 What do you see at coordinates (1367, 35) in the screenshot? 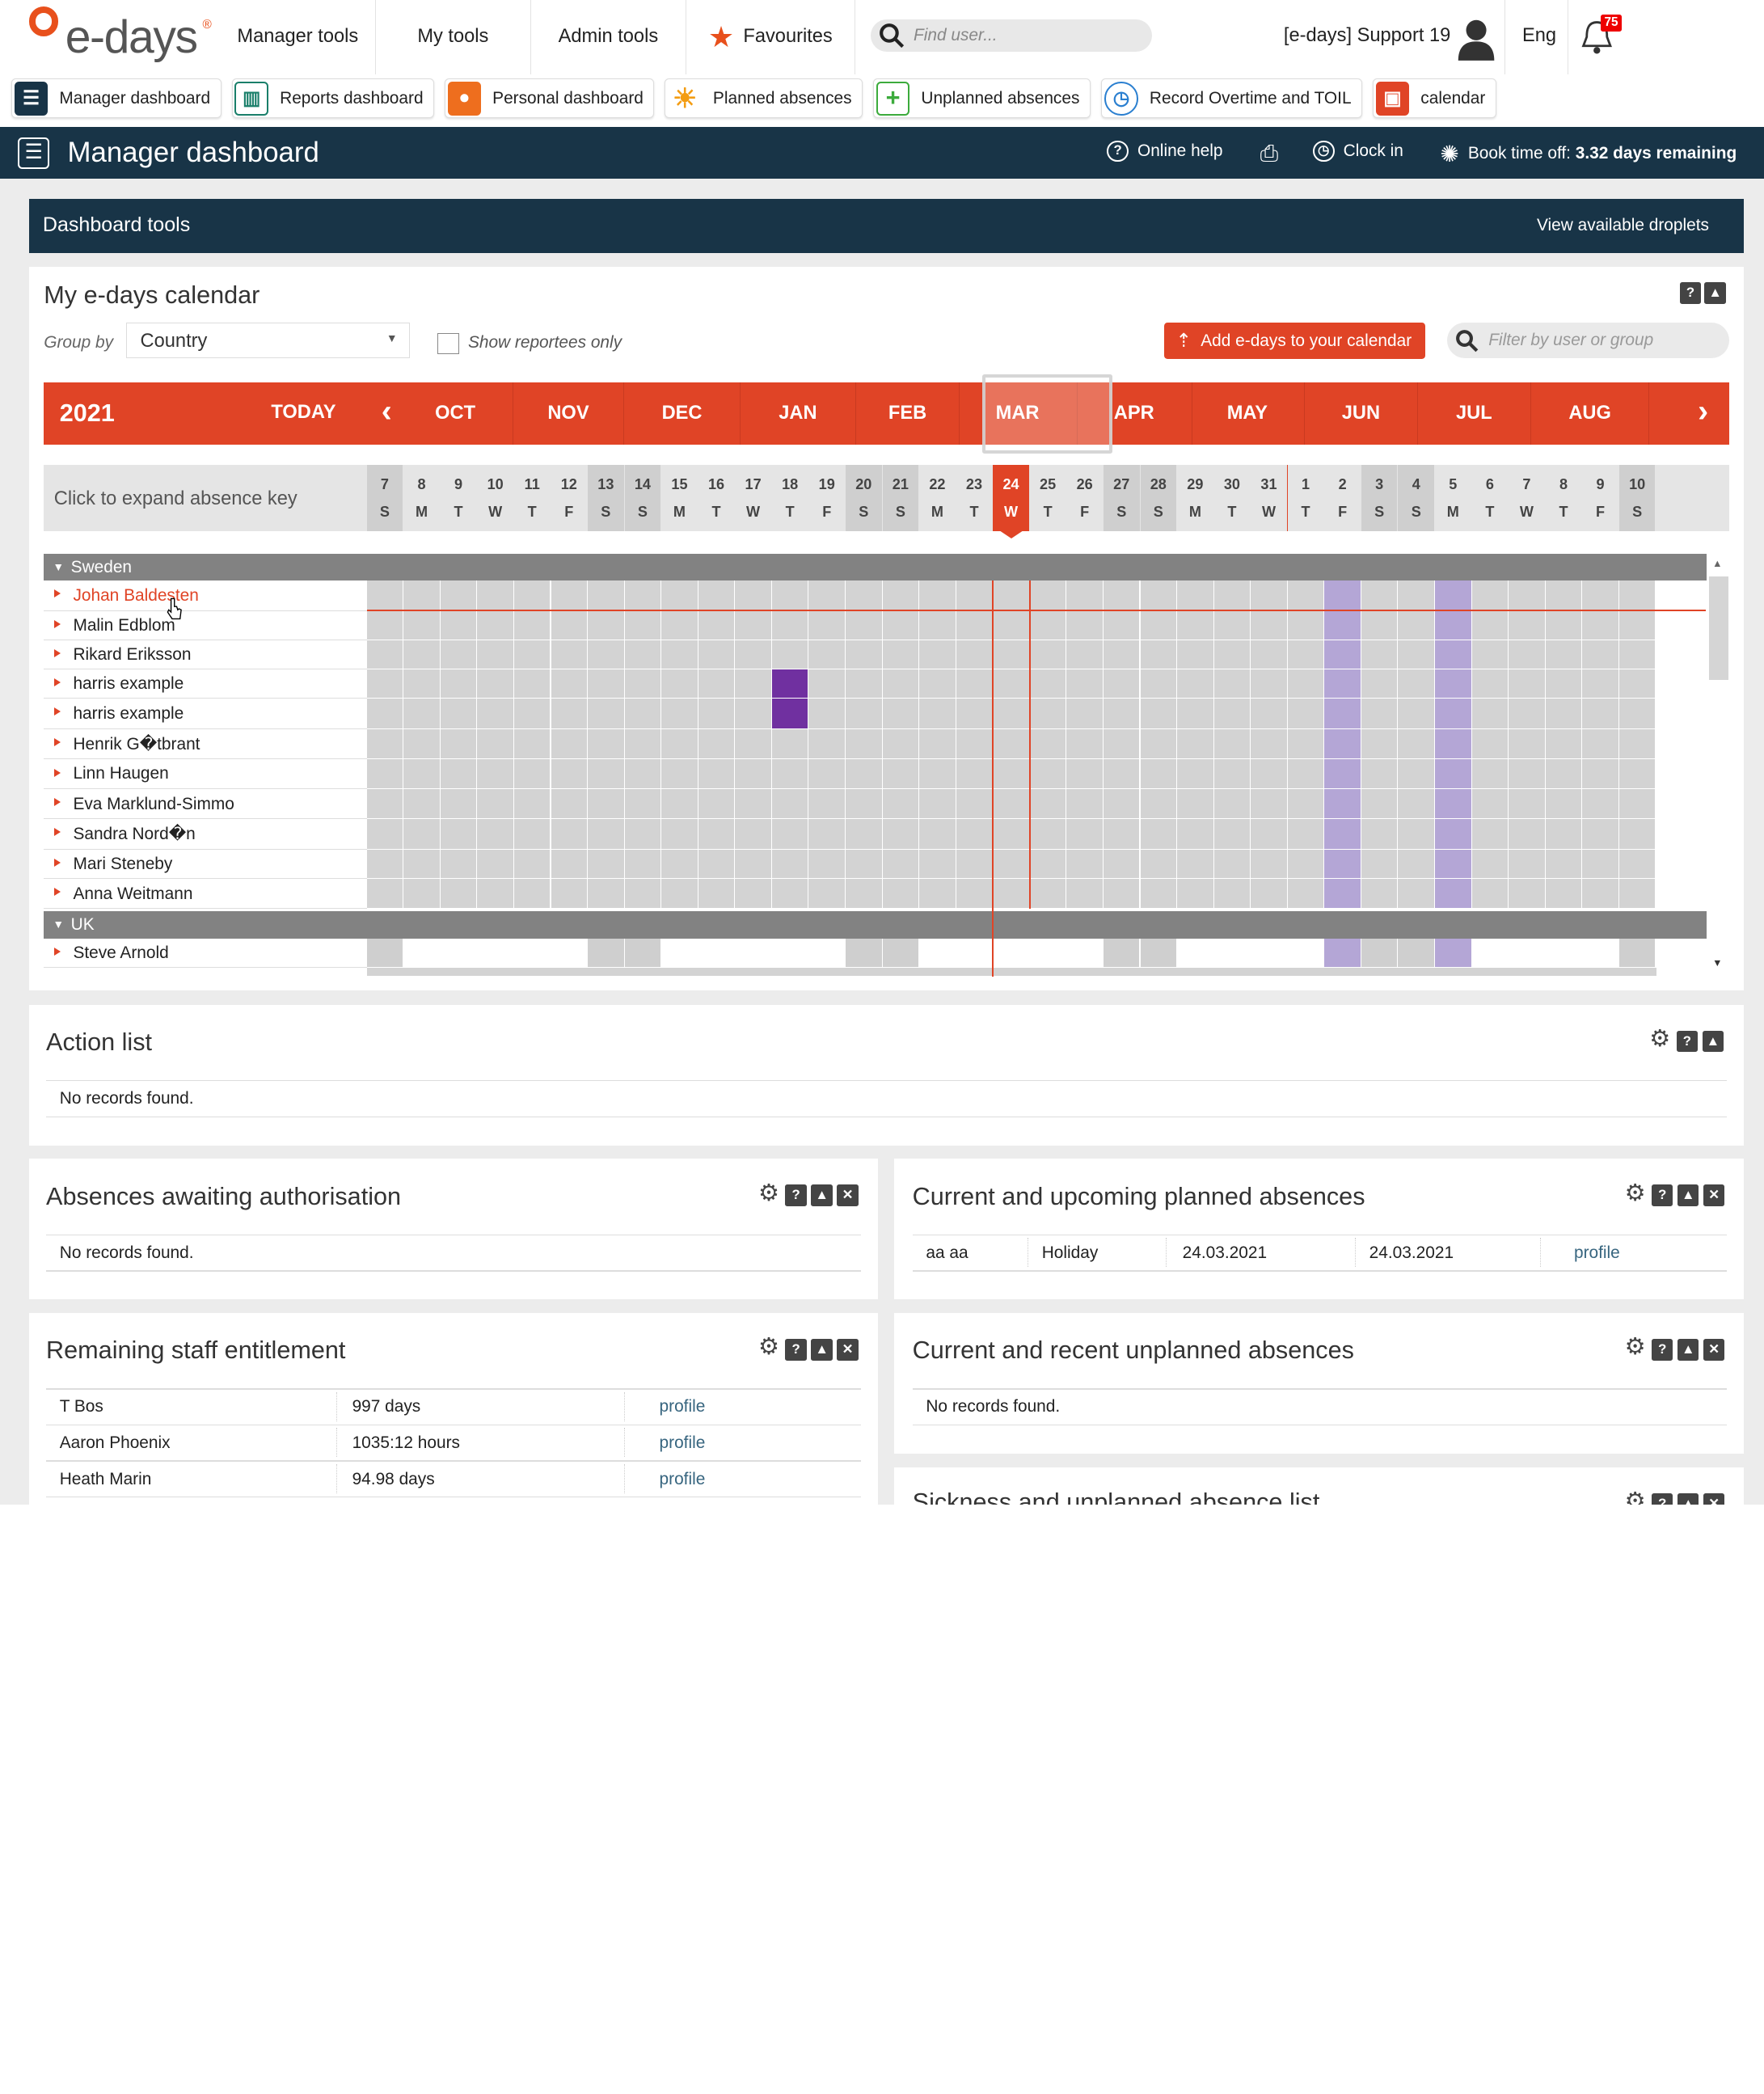
I see `user-name: [e-days] Support 19` at bounding box center [1367, 35].